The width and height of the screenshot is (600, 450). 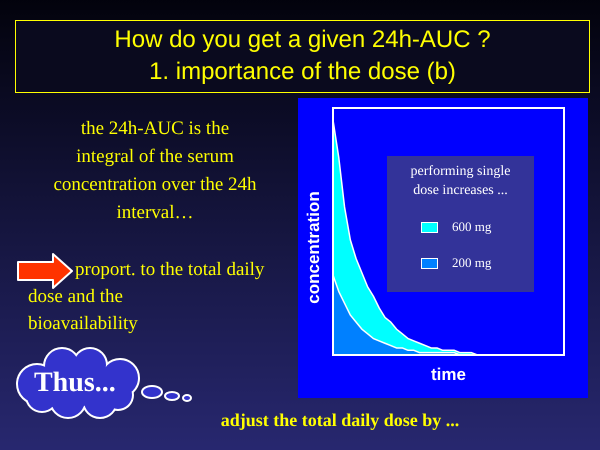 I want to click on x-axis-title: time, so click(x=448, y=374).